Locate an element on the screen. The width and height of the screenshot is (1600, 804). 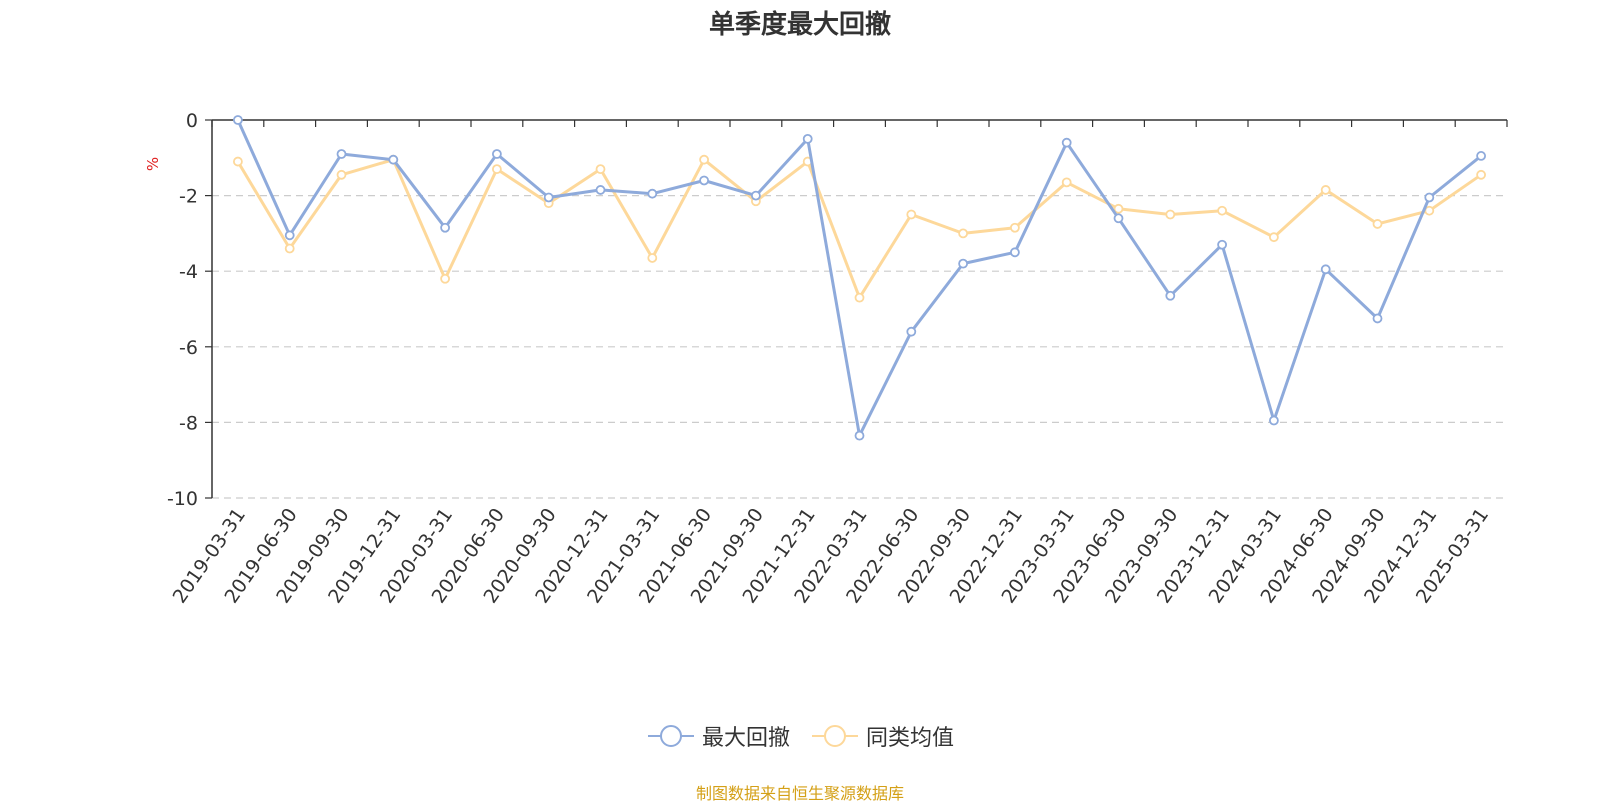
y-tick-label: 0 is located at coordinates (192, 121).